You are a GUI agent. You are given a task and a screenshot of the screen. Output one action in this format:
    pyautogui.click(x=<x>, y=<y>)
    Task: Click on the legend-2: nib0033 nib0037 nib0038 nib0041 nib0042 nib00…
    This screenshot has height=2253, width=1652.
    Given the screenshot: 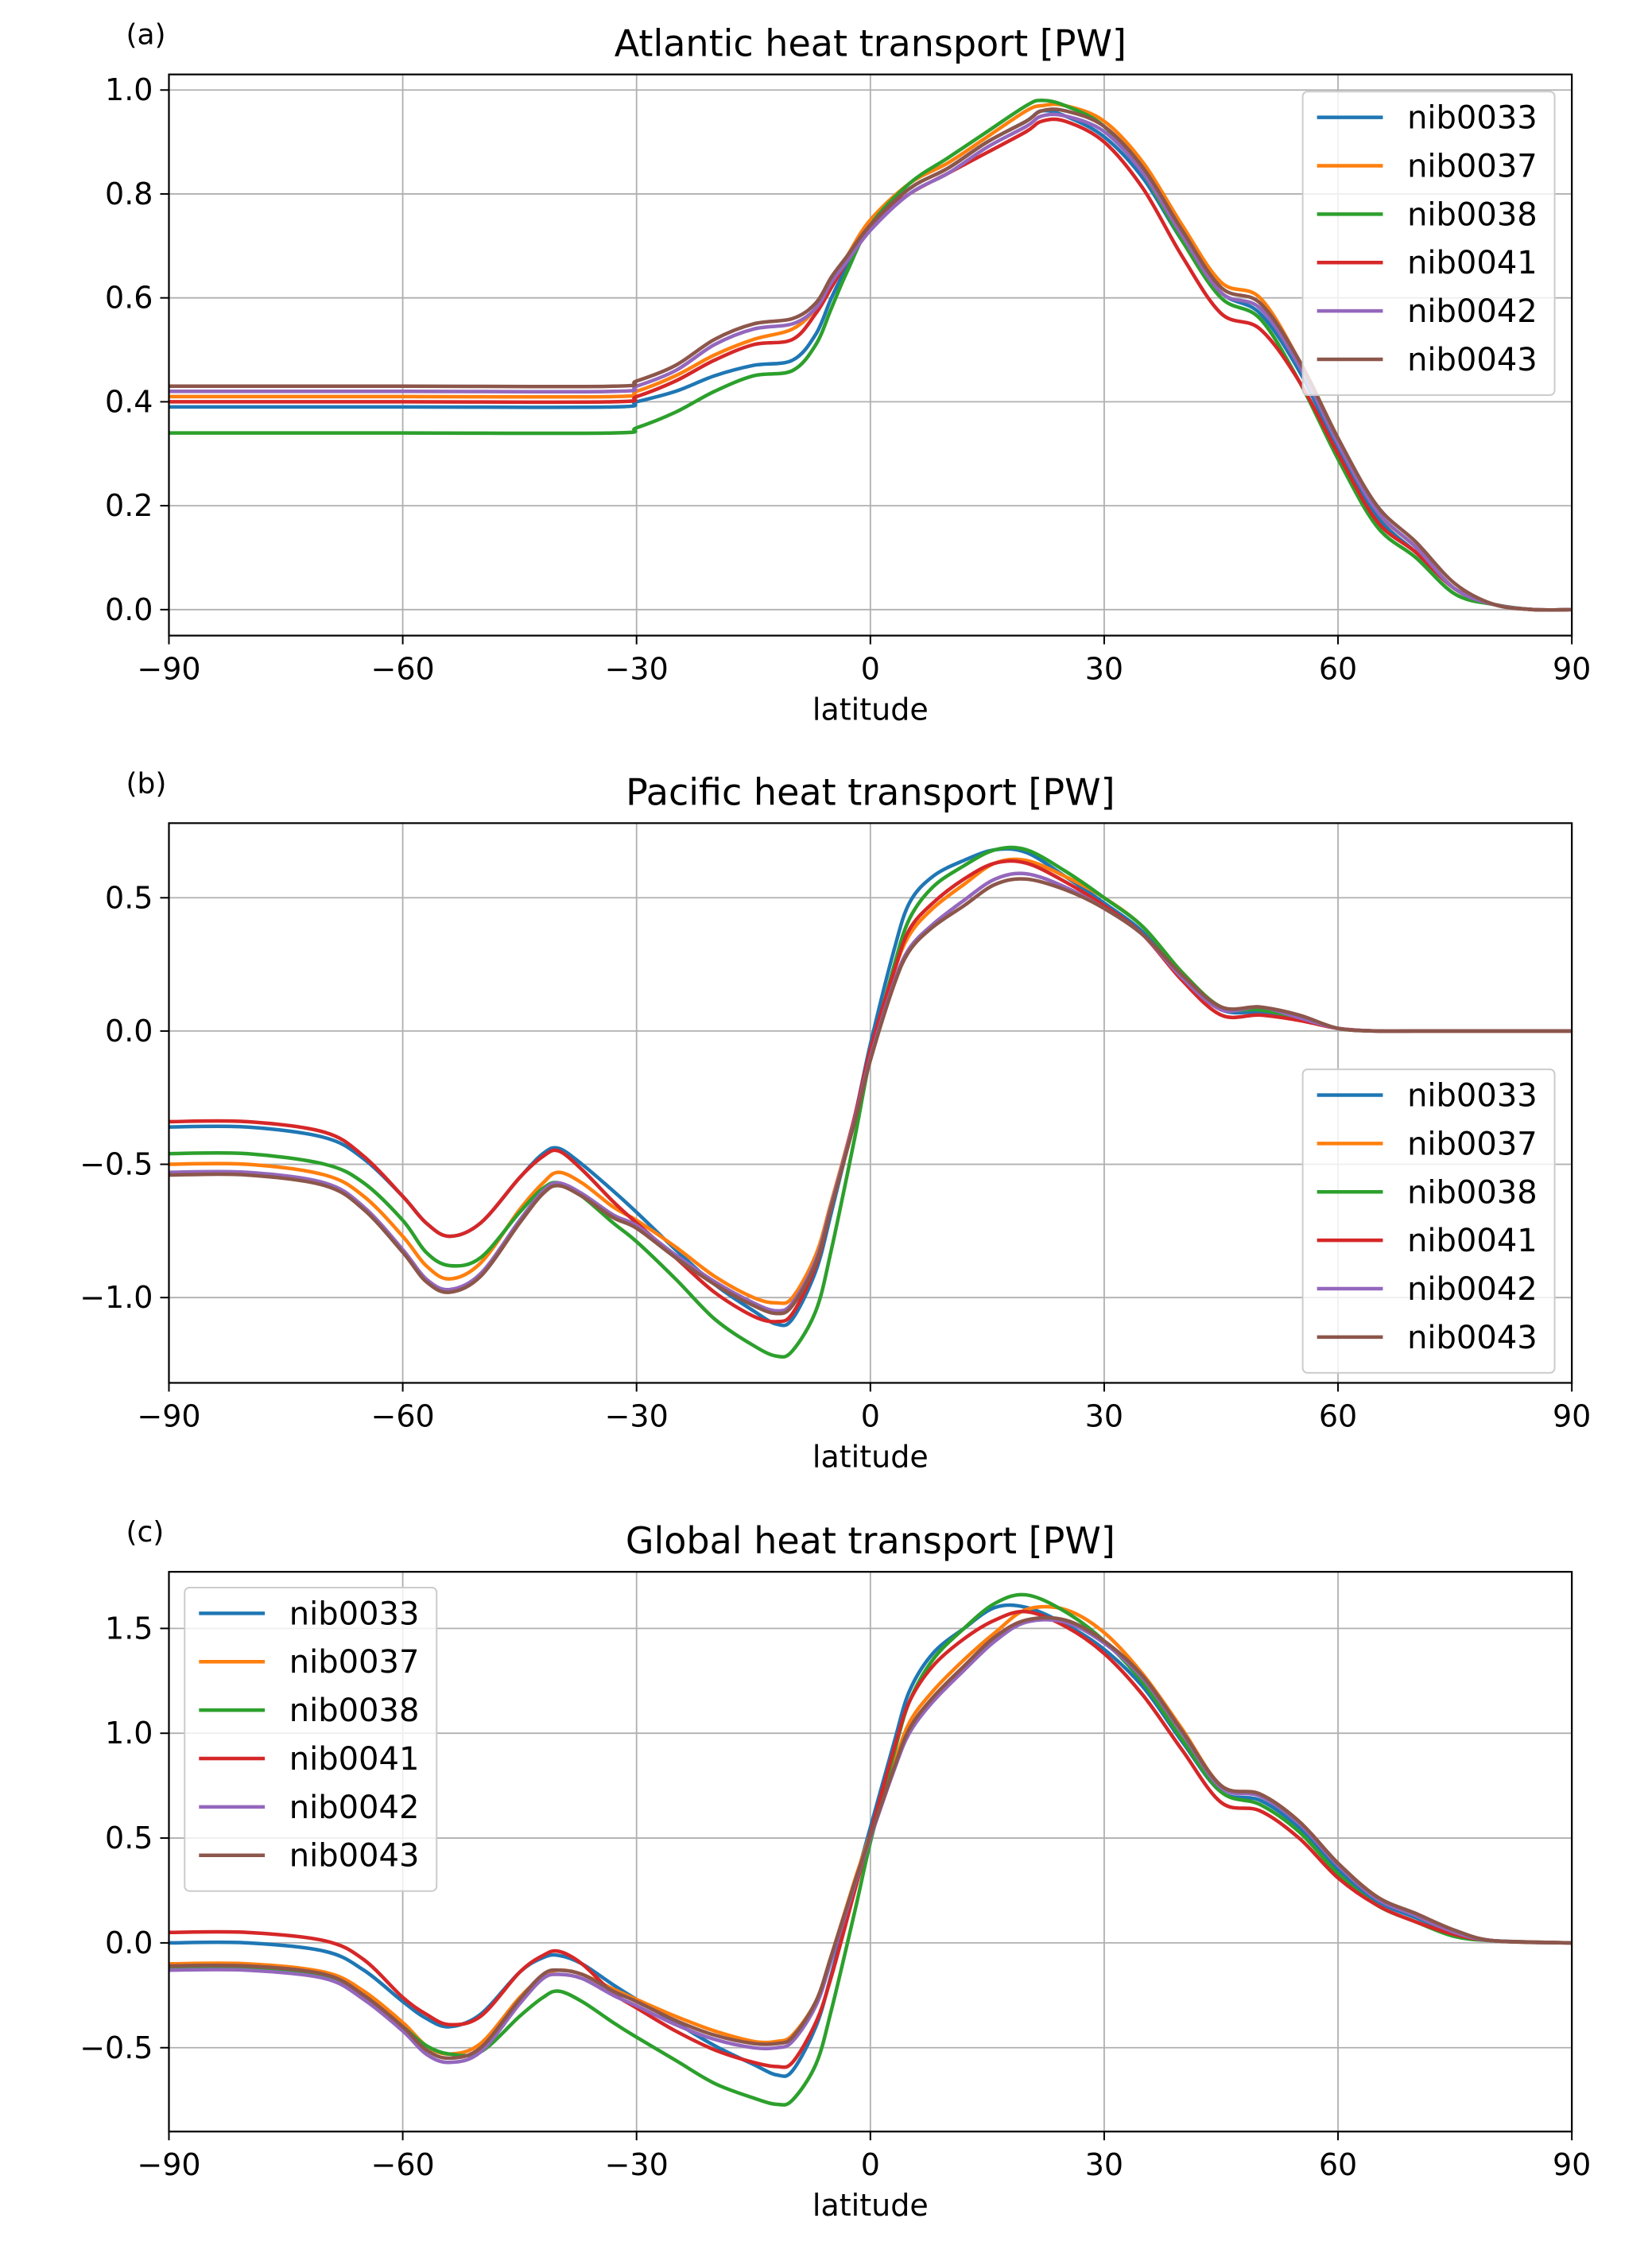 What is the action you would take?
    pyautogui.click(x=311, y=1739)
    